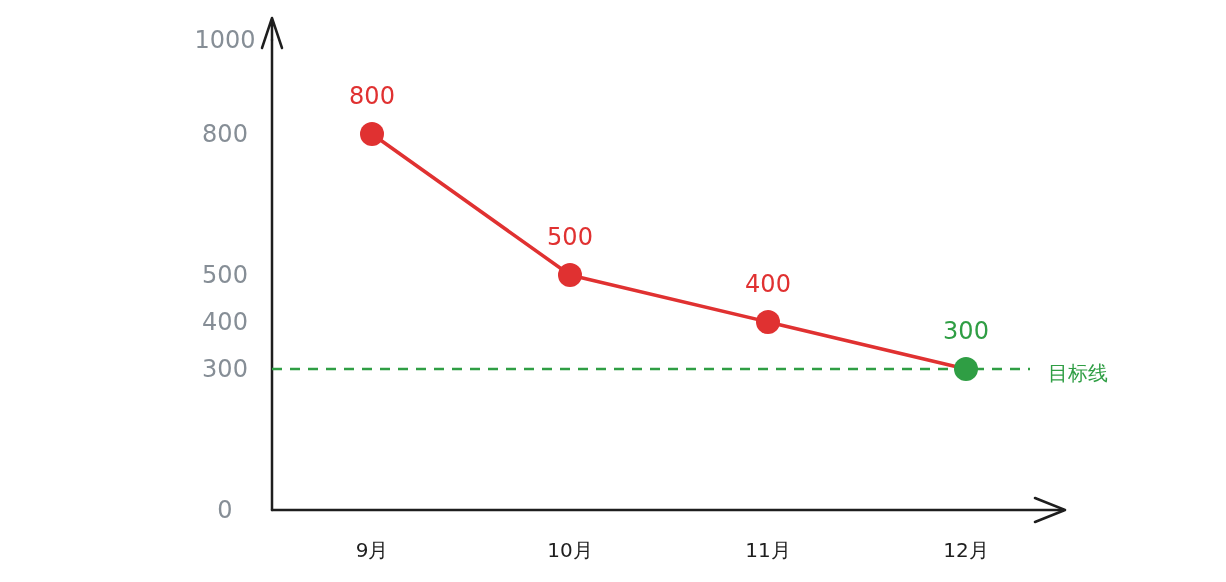  What do you see at coordinates (225, 134) in the screenshot?
I see `y-tick-label: 800` at bounding box center [225, 134].